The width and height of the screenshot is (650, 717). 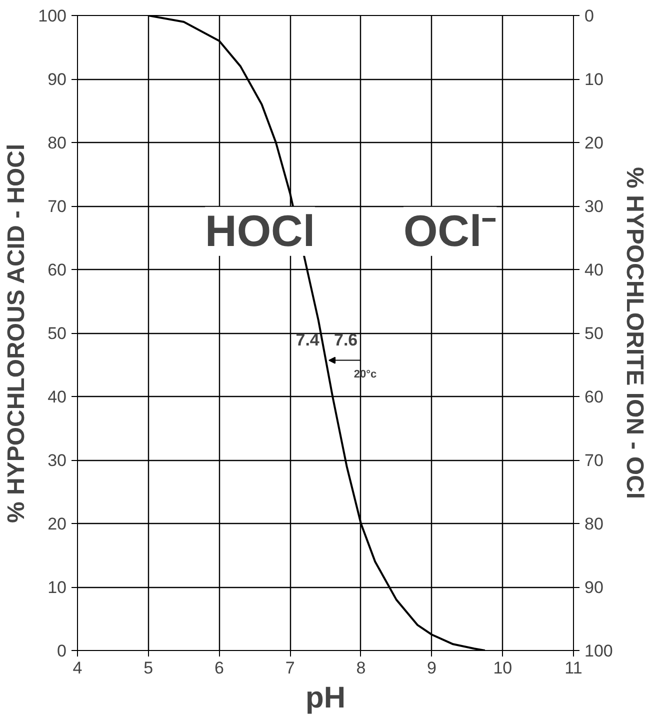 I want to click on y2-axis-title: % HYPOCHLORITE ION - OCl, so click(x=634, y=333).